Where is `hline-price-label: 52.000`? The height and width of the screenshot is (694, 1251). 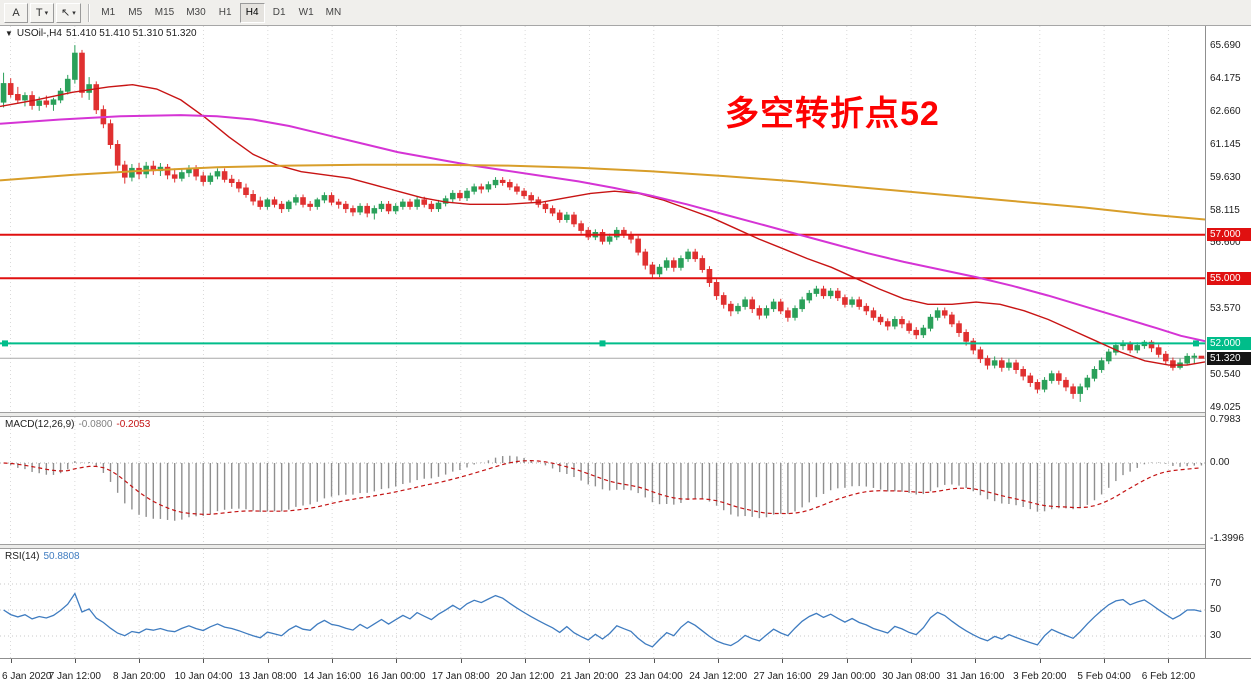 hline-price-label: 52.000 is located at coordinates (1229, 343).